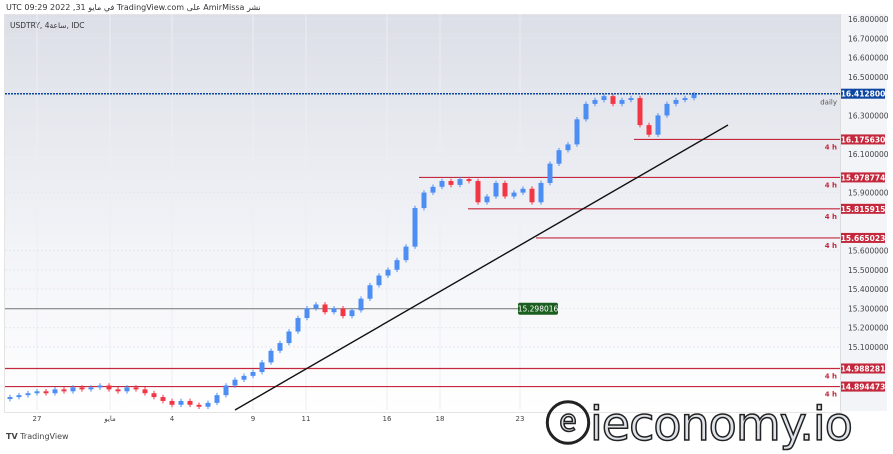 The image size is (893, 454). I want to click on price-tick: 15.400000, so click(868, 289).